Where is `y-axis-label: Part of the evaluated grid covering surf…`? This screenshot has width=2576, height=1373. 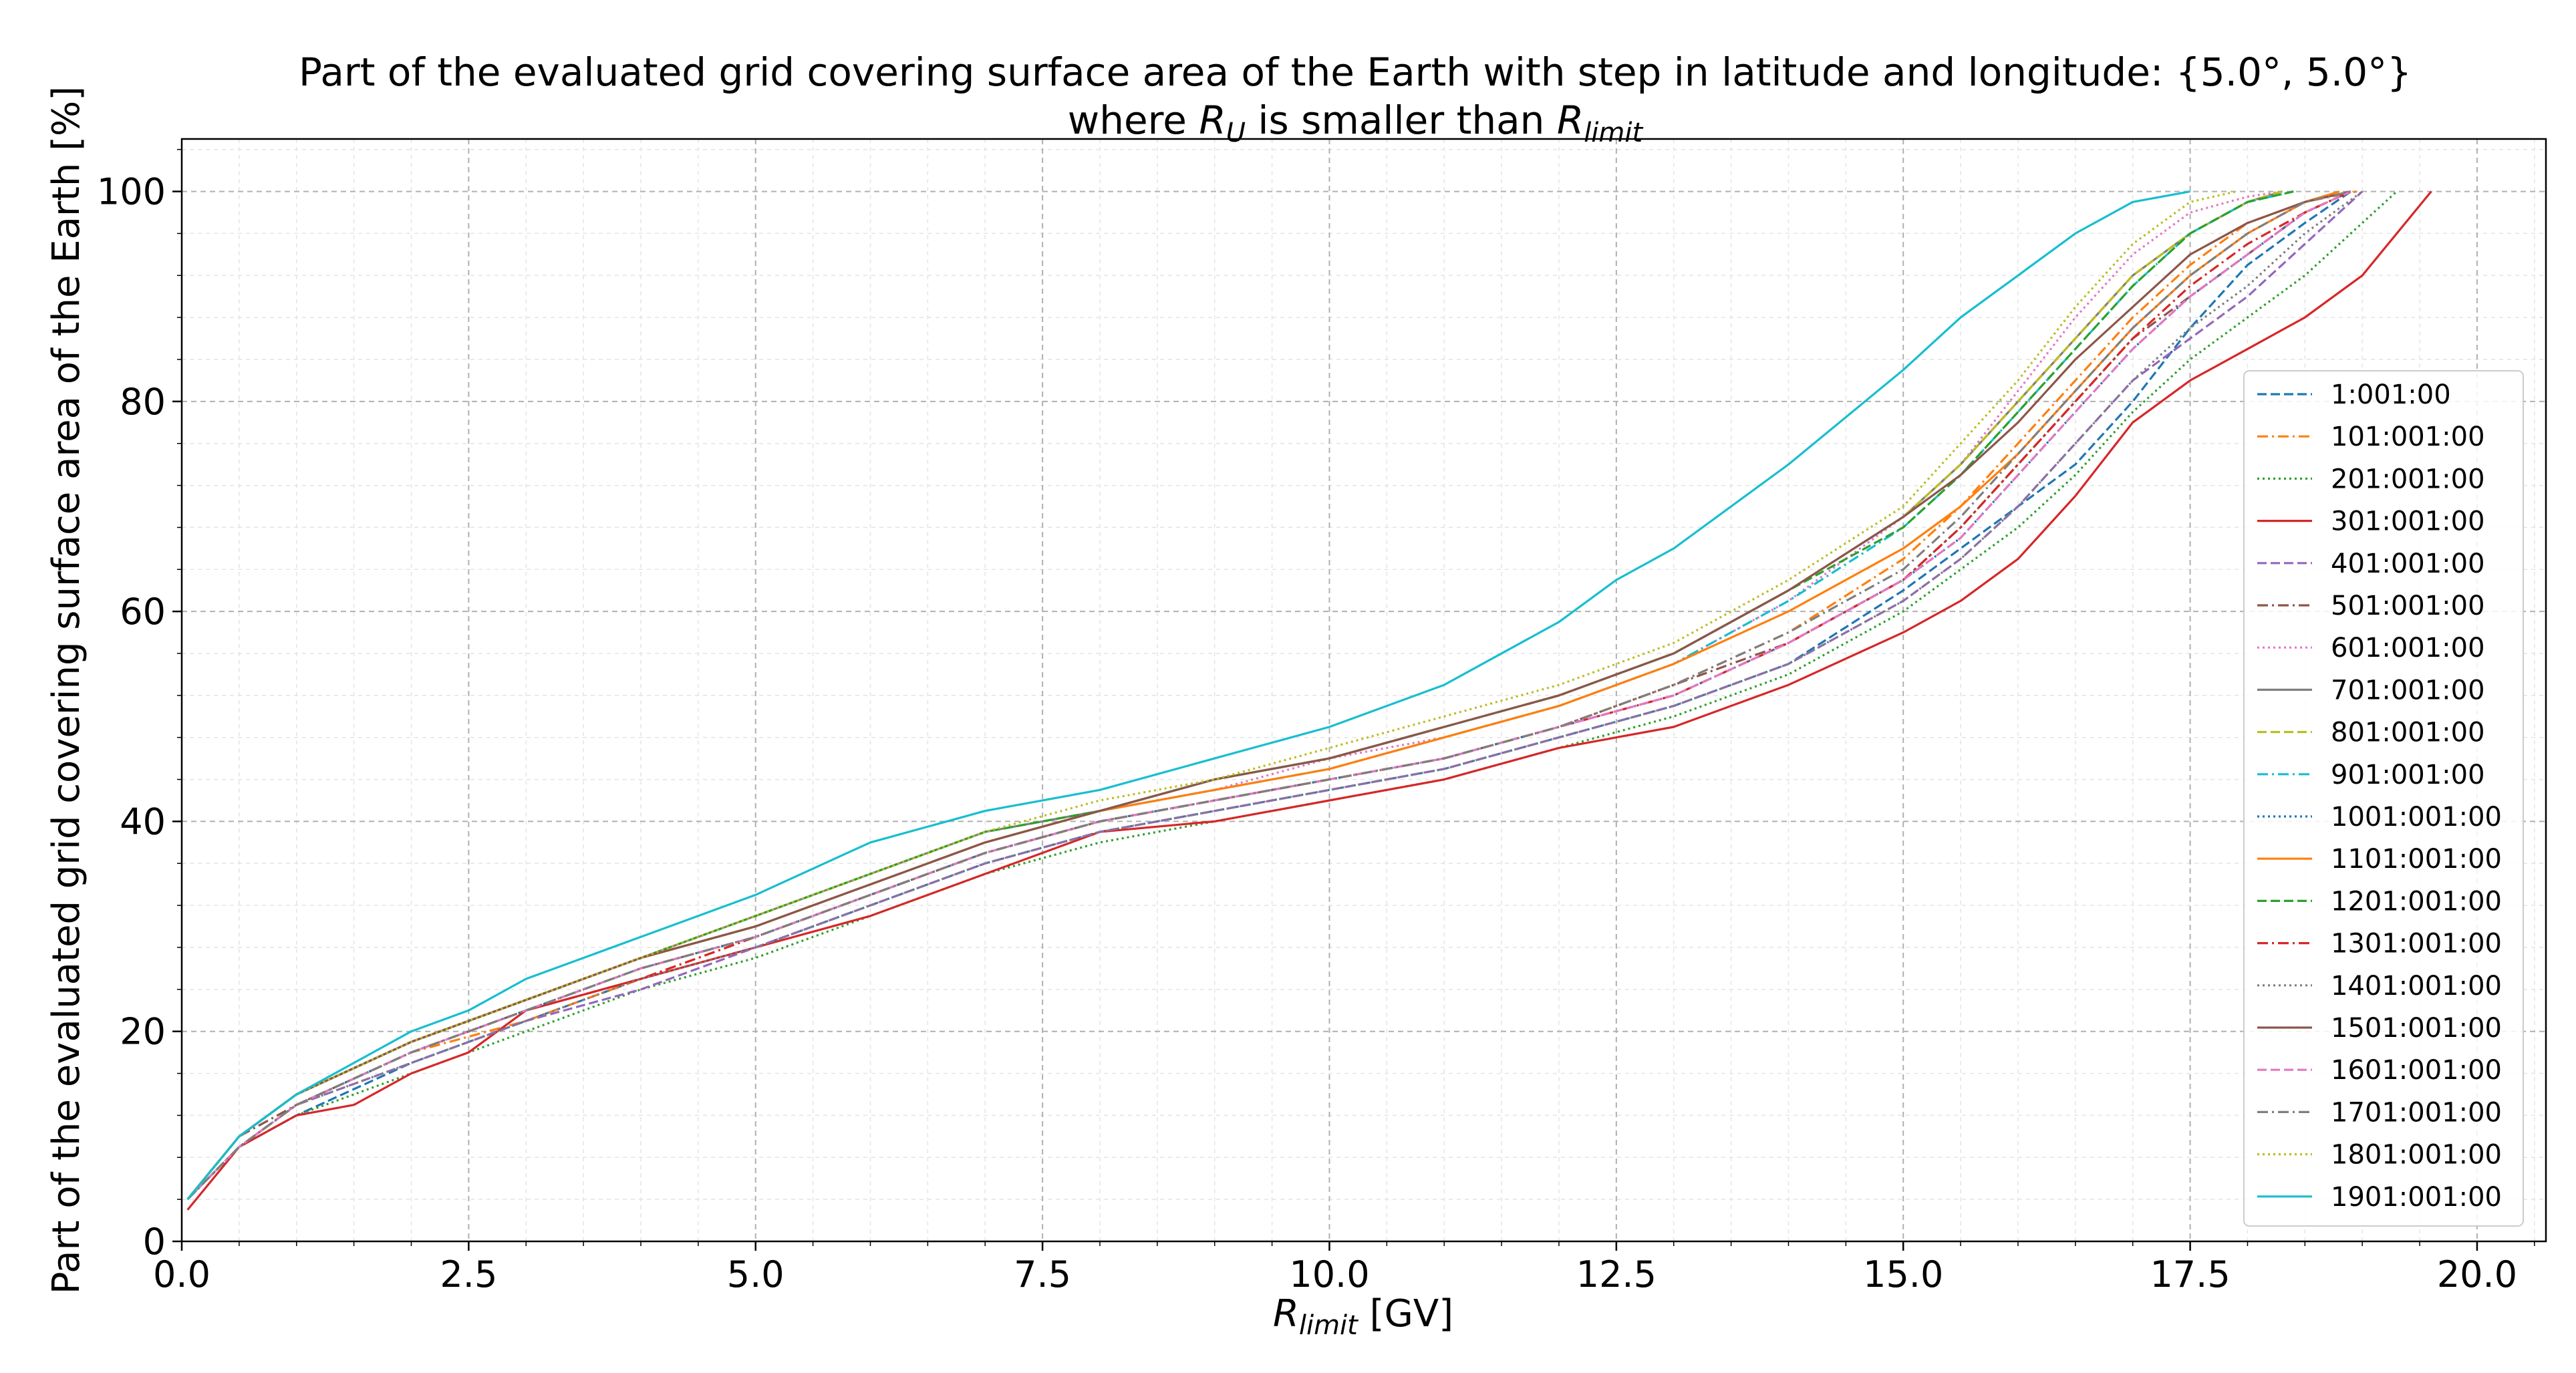 y-axis-label: Part of the evaluated grid covering surf… is located at coordinates (66, 690).